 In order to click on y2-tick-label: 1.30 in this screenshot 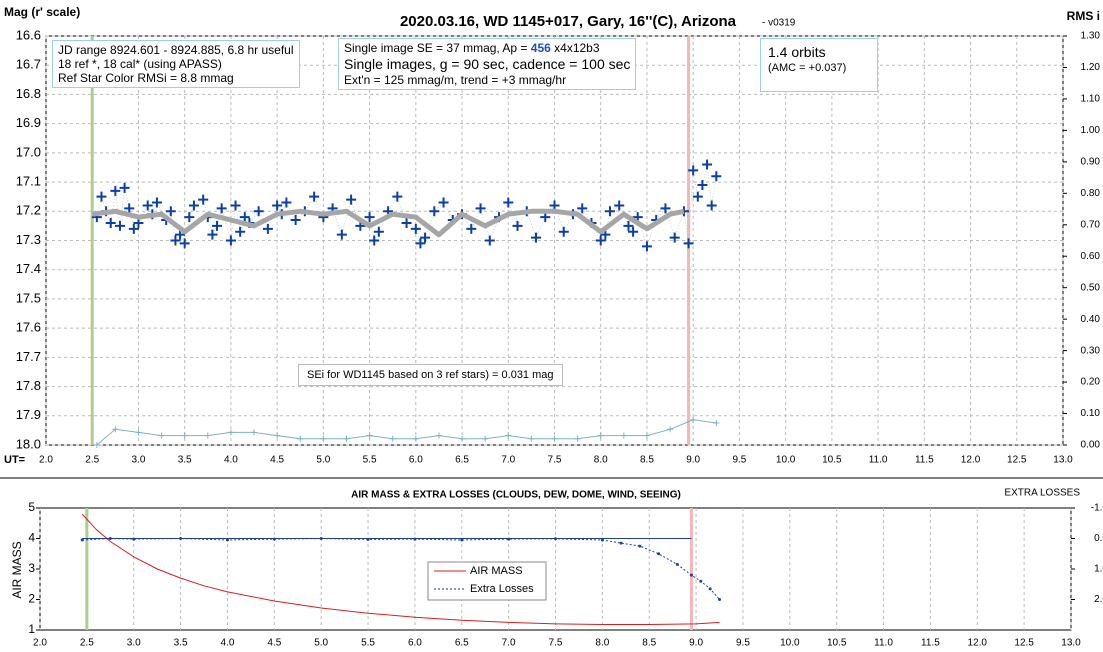, I will do `click(1091, 36)`.